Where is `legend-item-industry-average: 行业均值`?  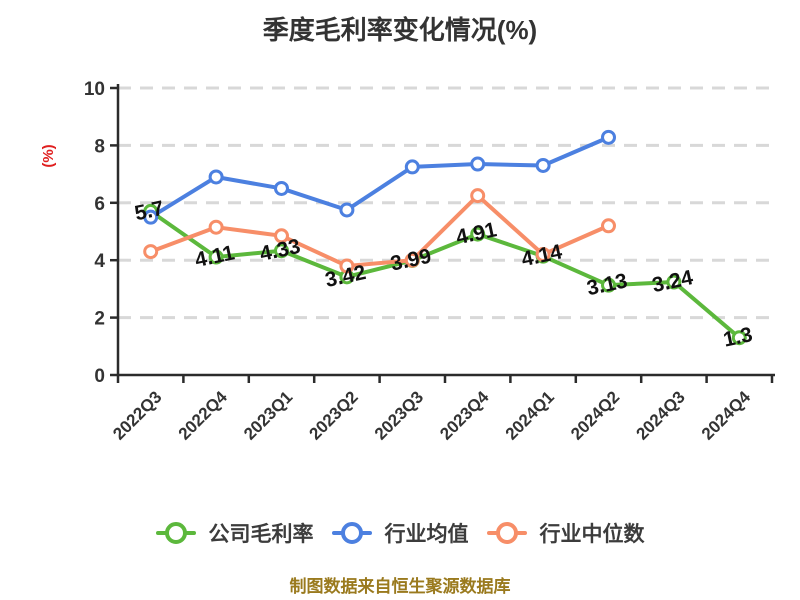
legend-item-industry-average: 行业均值 is located at coordinates (400, 533).